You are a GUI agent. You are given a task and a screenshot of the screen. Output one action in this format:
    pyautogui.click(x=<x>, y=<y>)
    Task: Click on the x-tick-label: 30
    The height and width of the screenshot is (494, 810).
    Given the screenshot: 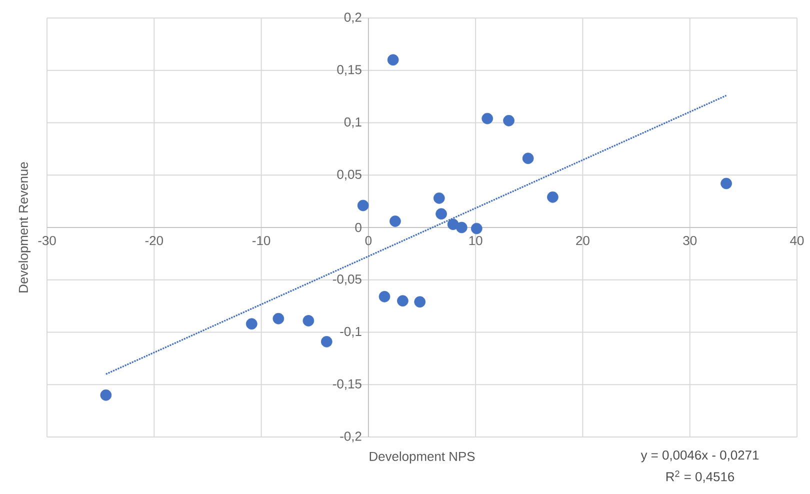 What is the action you would take?
    pyautogui.click(x=690, y=241)
    